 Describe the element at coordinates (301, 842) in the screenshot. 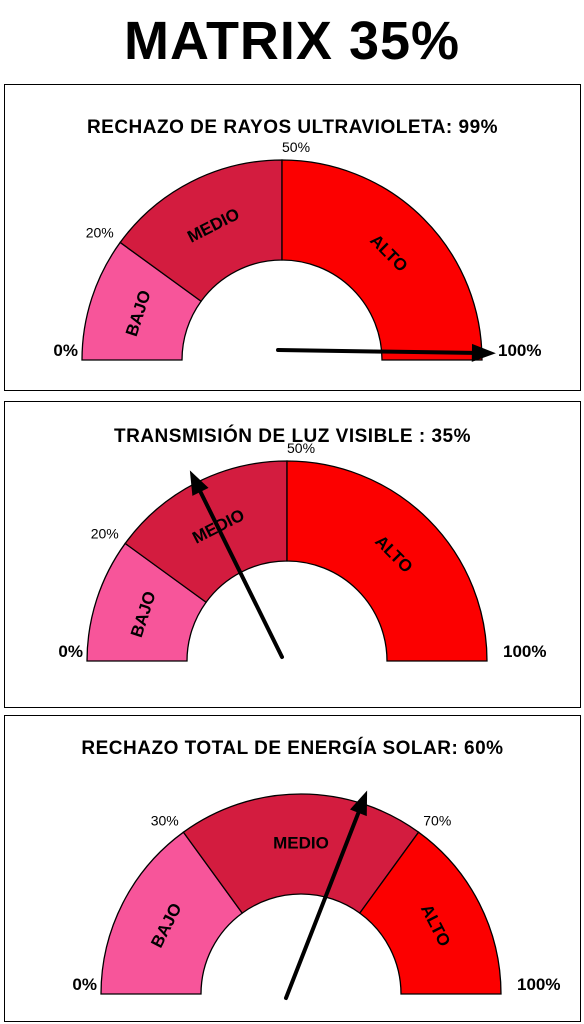

I see `gauge-band-label: MEDIO` at that location.